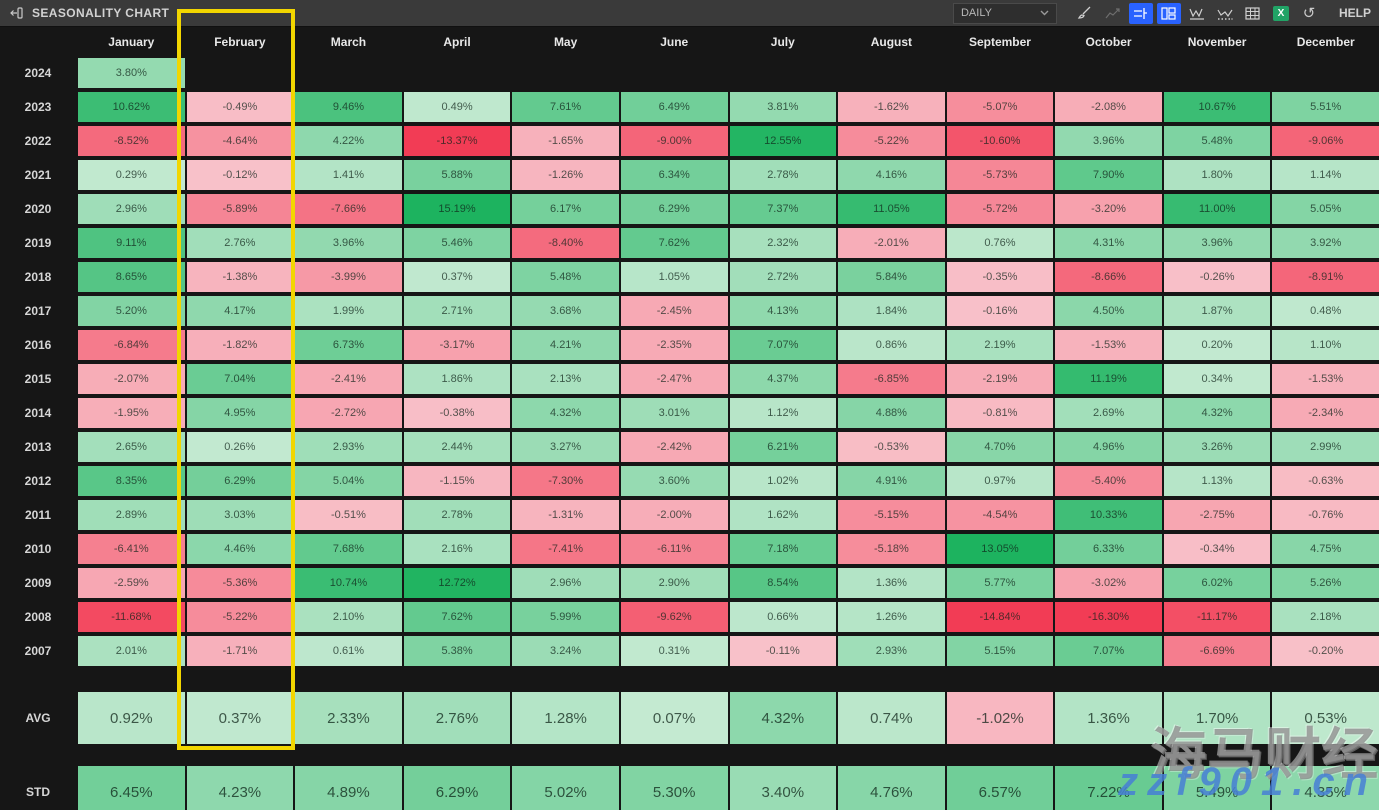 This screenshot has height=810, width=1379. I want to click on heatmap-cell: 7.18%, so click(783, 549).